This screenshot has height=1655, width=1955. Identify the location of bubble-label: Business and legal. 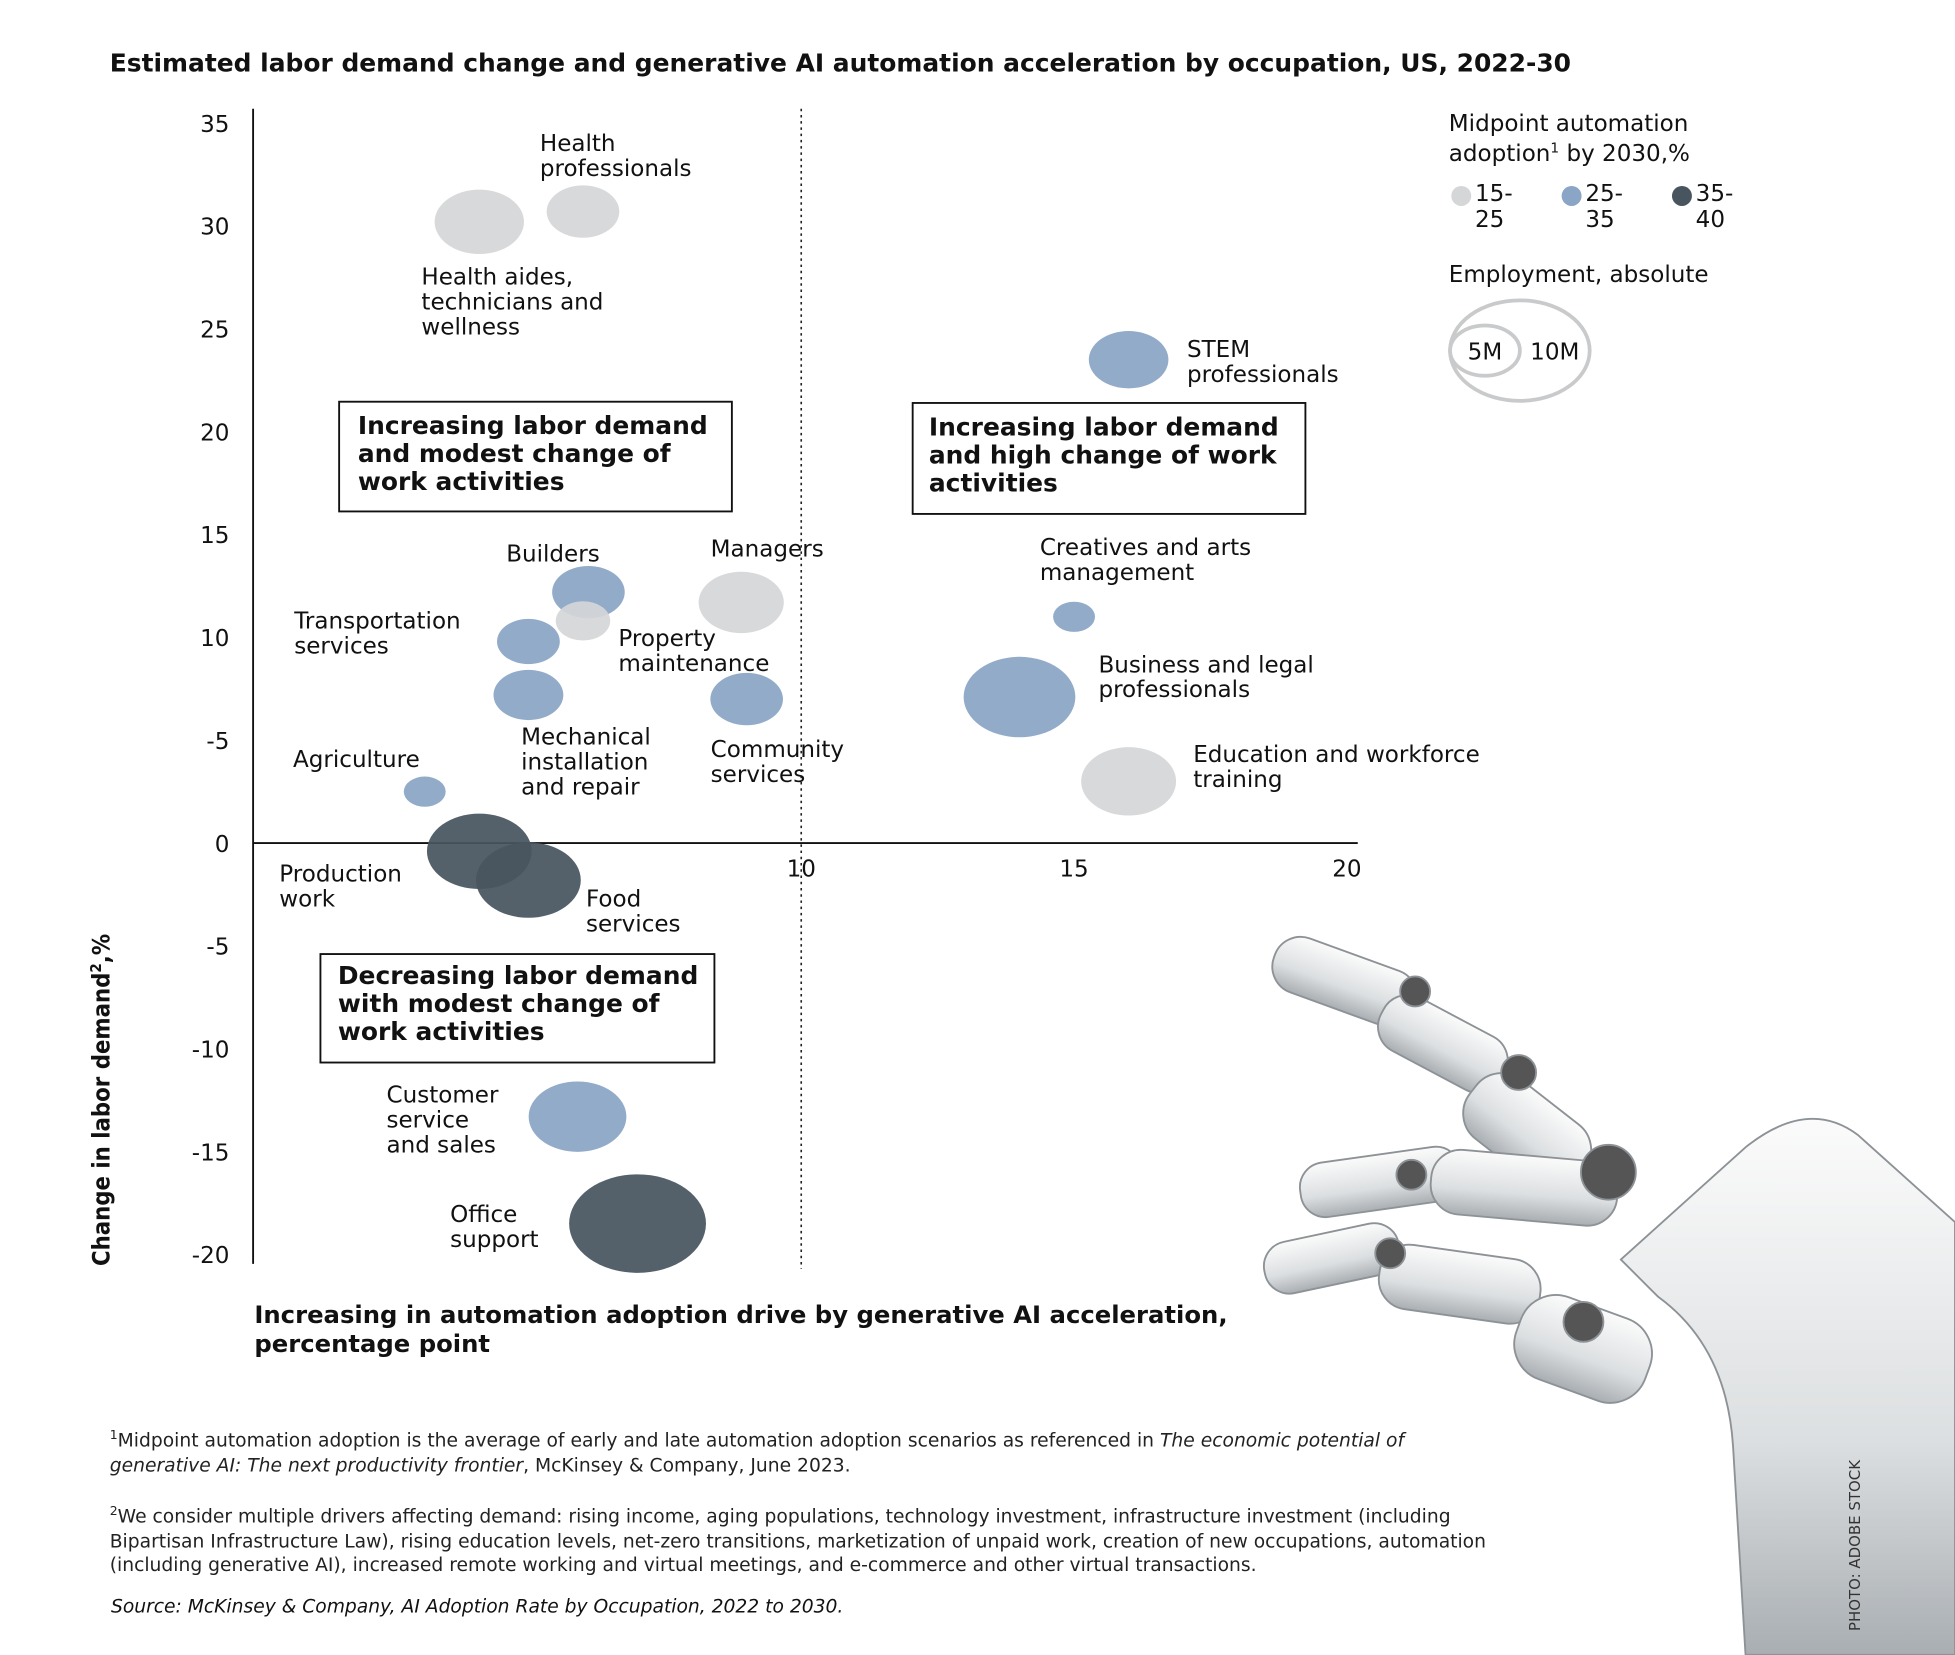
(1205, 665).